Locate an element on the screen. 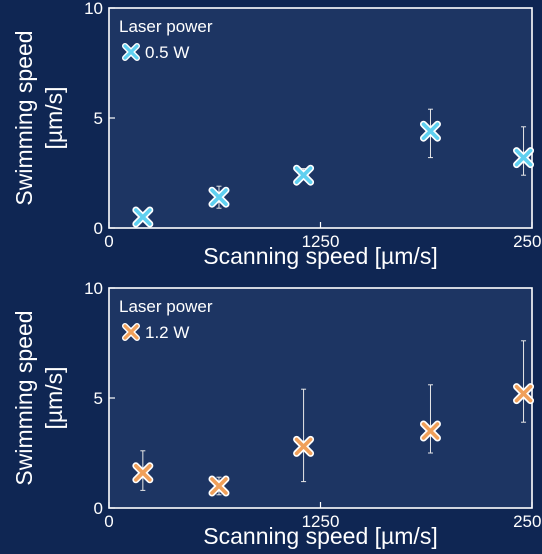 This screenshot has height=554, width=542. legend-series-label: 1.2 W is located at coordinates (167, 332).